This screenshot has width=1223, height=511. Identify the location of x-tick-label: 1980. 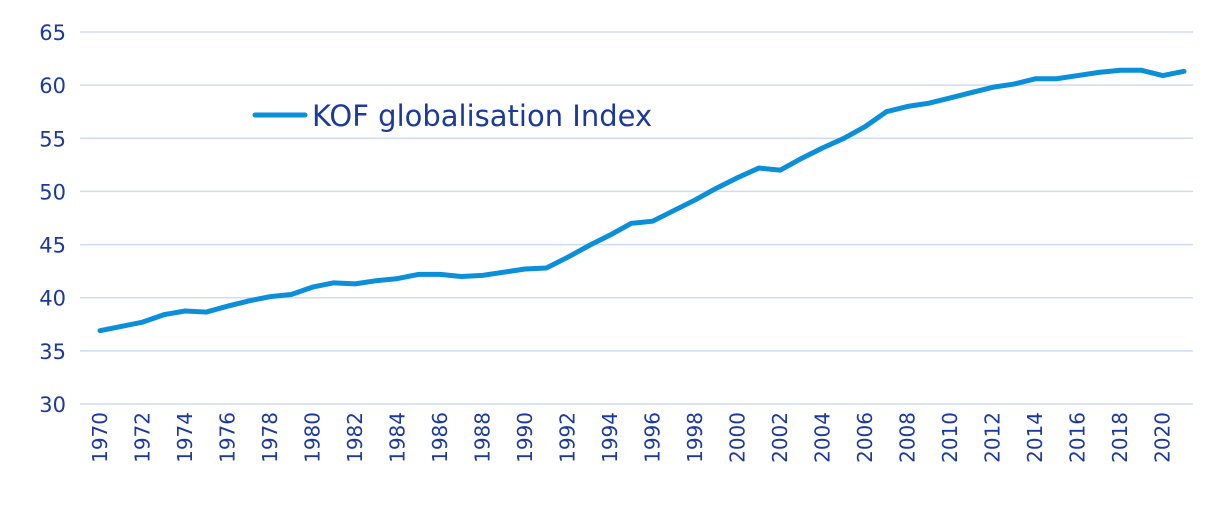
(313, 437).